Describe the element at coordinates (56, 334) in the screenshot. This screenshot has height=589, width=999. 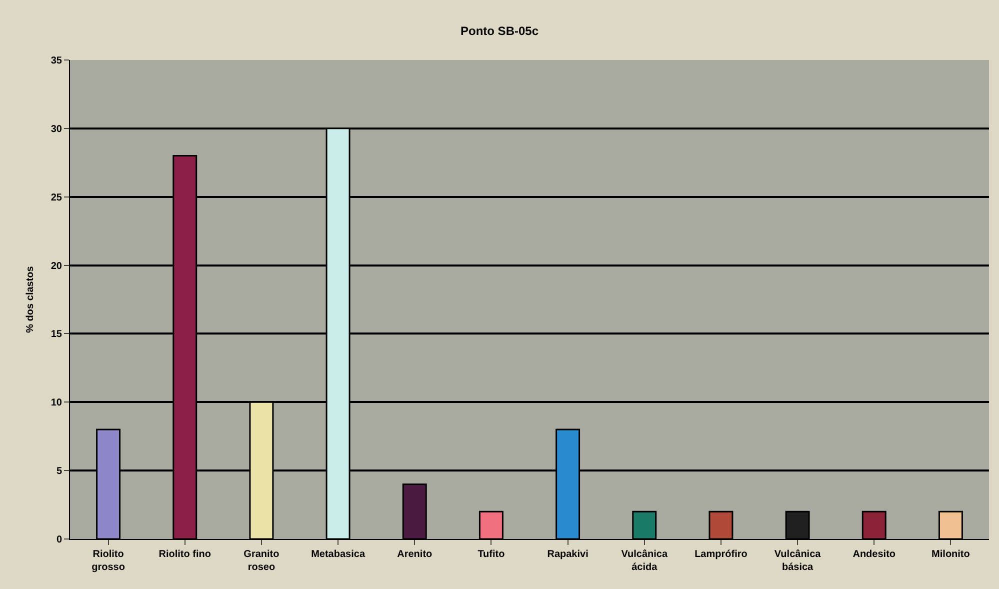
I see `y-tick-label: 15` at that location.